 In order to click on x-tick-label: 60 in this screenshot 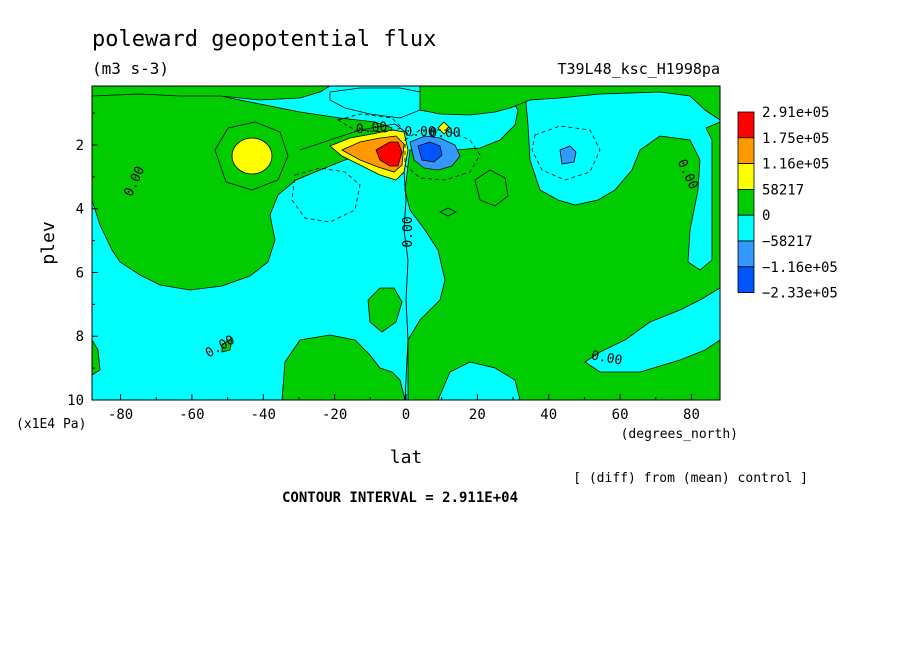, I will do `click(620, 415)`.